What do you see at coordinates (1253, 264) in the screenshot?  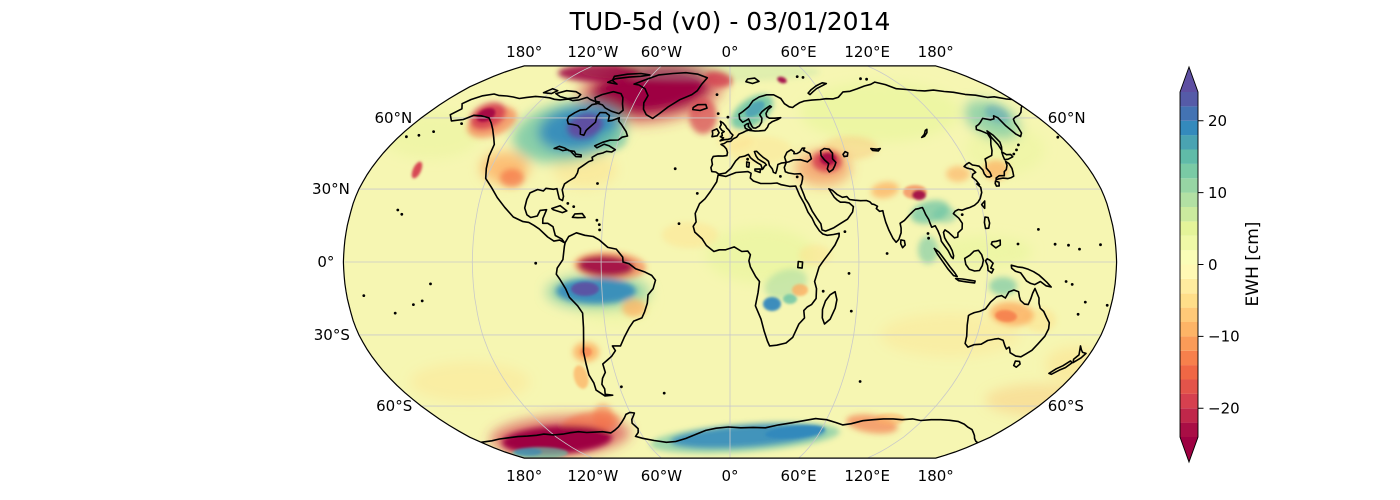 I see `colorbar-axis-label: EWH [cm]` at bounding box center [1253, 264].